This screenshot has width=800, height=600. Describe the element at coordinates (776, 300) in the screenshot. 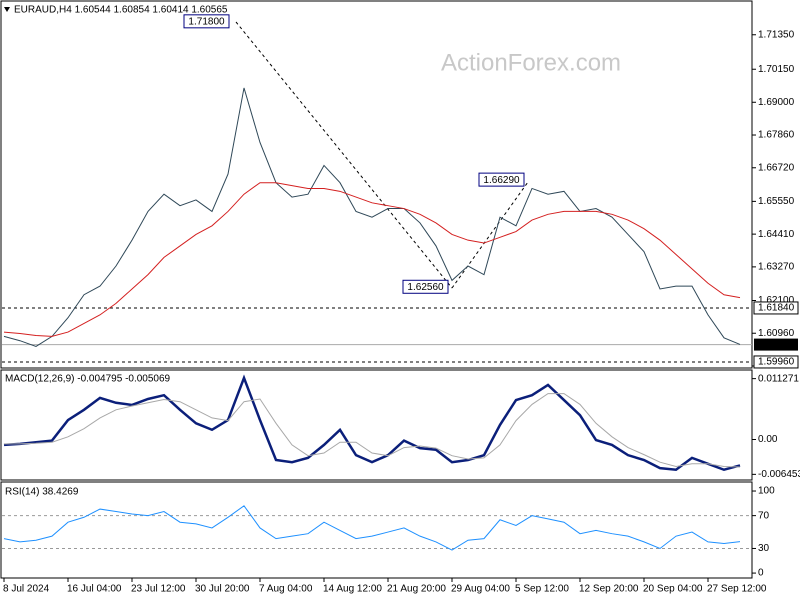

I see `y-tick-label: 1.62100` at that location.